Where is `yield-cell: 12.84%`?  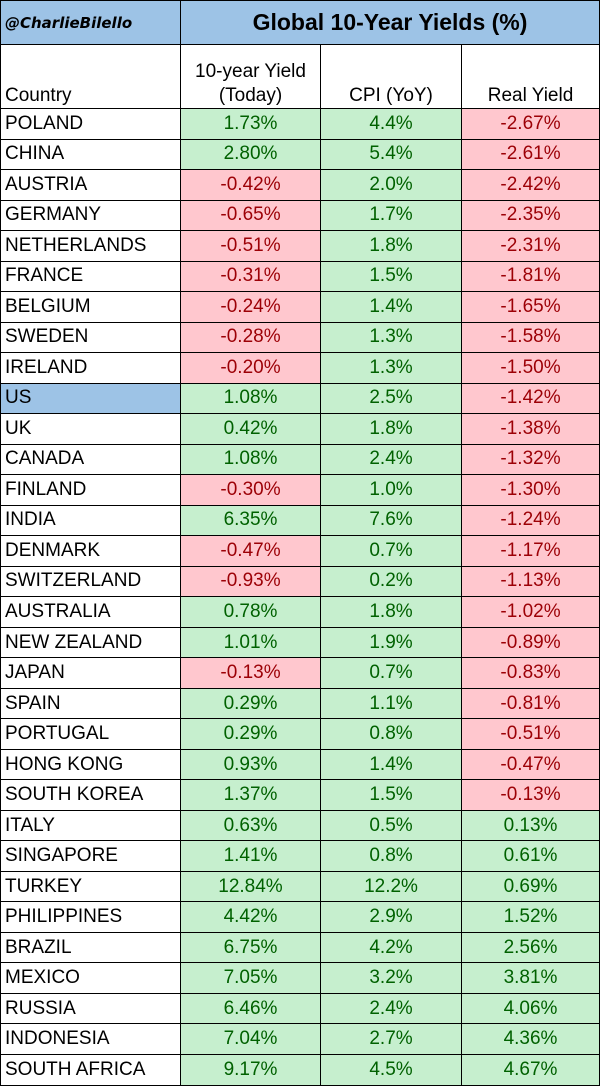
yield-cell: 12.84% is located at coordinates (250, 886).